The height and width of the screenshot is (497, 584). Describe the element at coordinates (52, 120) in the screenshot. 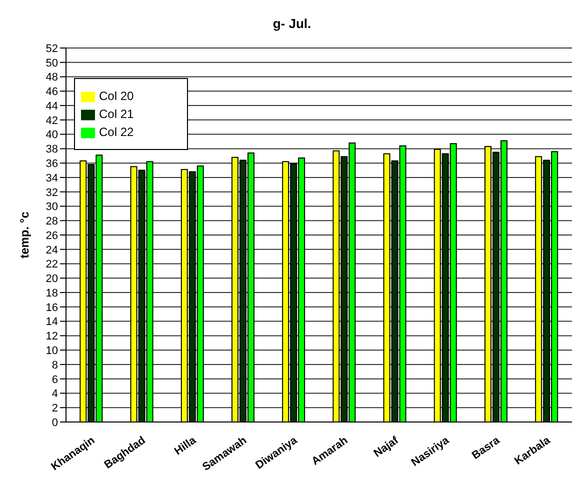

I see `y-tick-label: 42` at that location.